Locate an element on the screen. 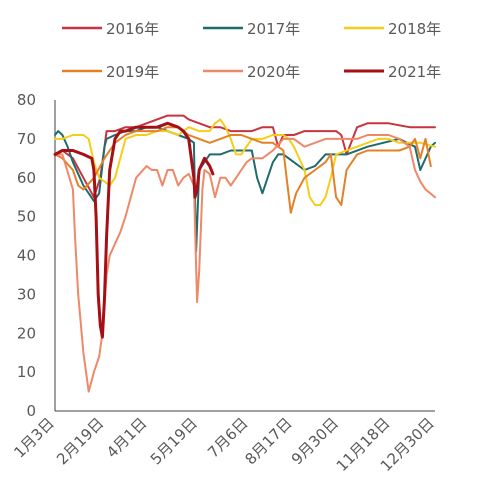  y-tick-label: 0 is located at coordinates (31, 411).